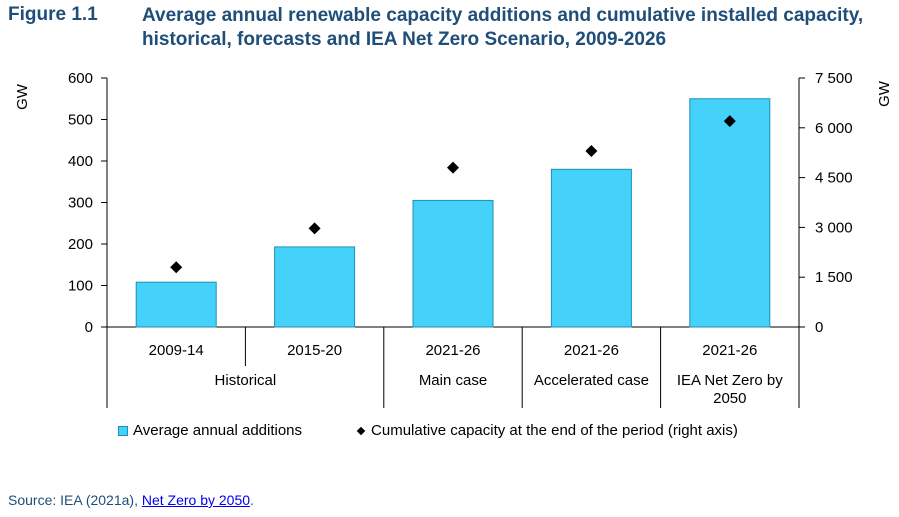 The width and height of the screenshot is (899, 517). I want to click on y-right-tick-label: 6 000, so click(834, 128).